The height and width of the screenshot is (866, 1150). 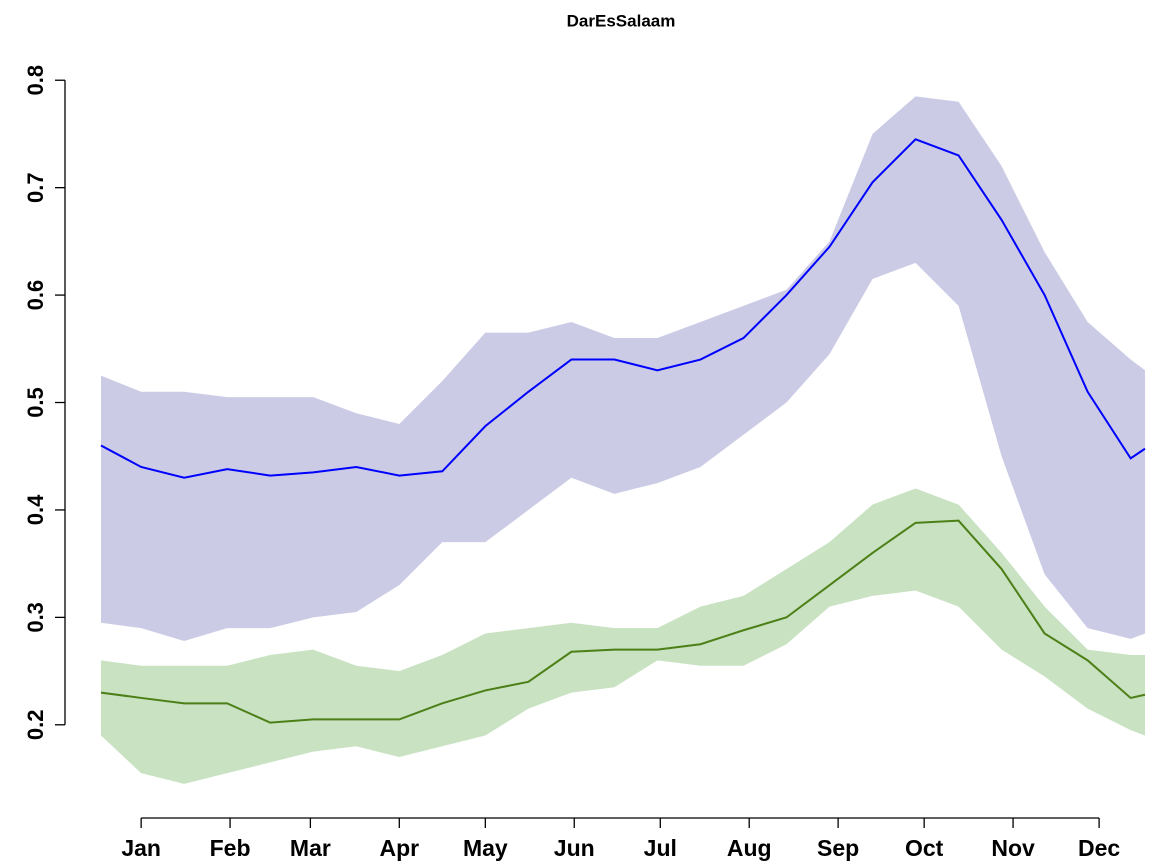 I want to click on x-tick-label: Sep, so click(x=838, y=848).